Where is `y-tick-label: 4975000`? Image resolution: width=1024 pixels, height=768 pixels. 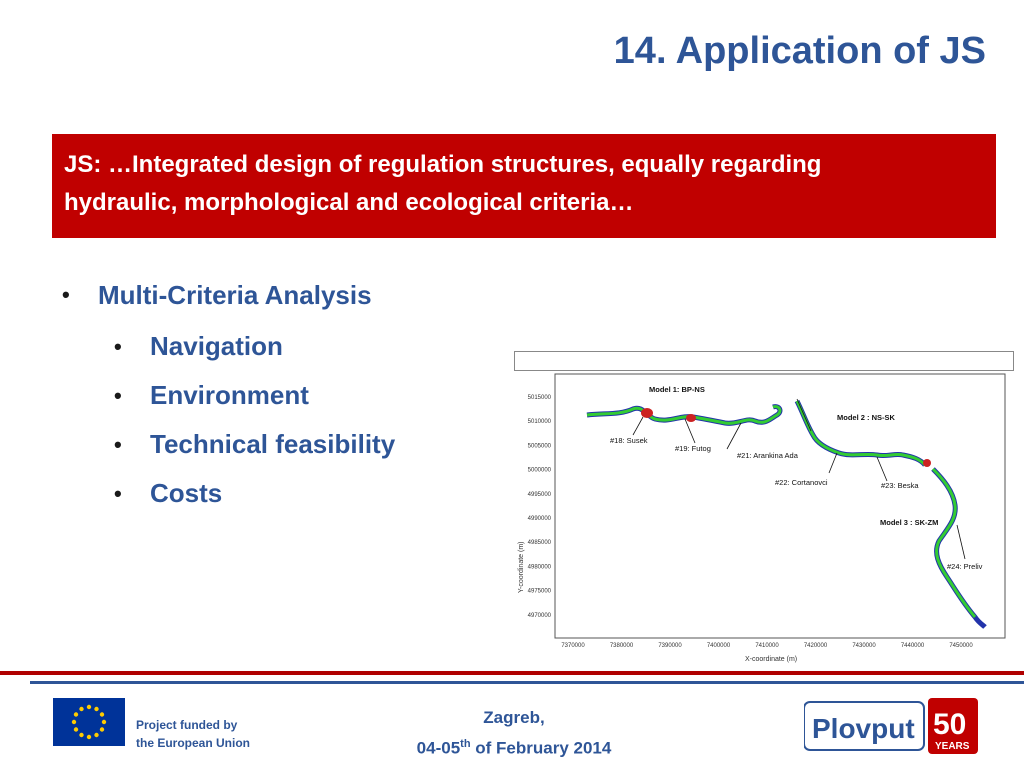 y-tick-label: 4975000 is located at coordinates (540, 592).